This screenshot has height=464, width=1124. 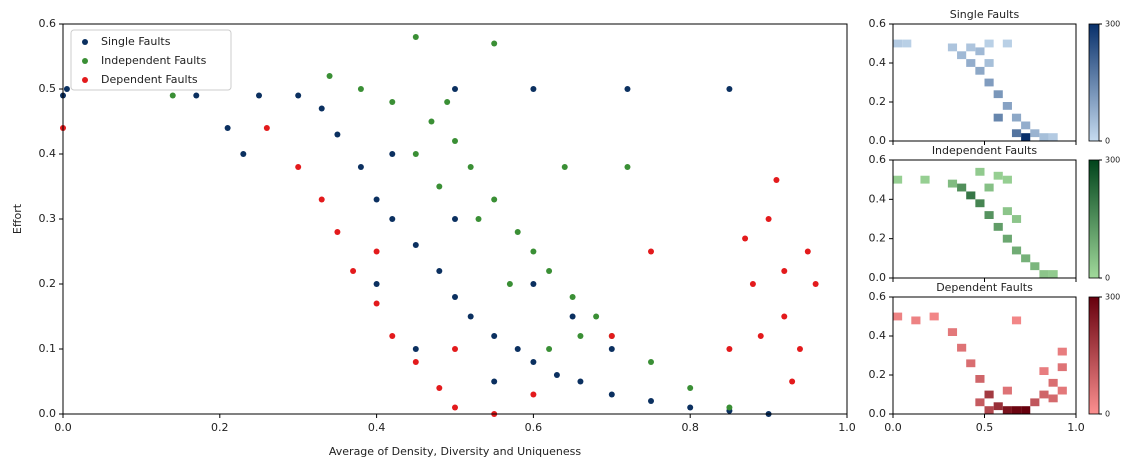 I want to click on y-tick-label: 0.3, so click(x=48, y=218).